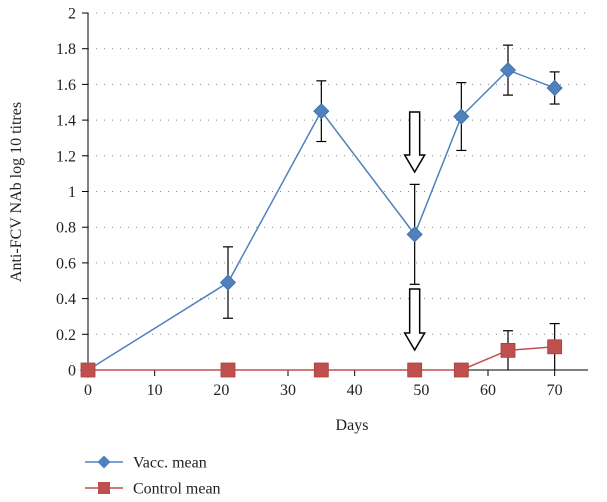 Image resolution: width=607 pixels, height=502 pixels. I want to click on y-tick-label: 1.8, so click(66, 49).